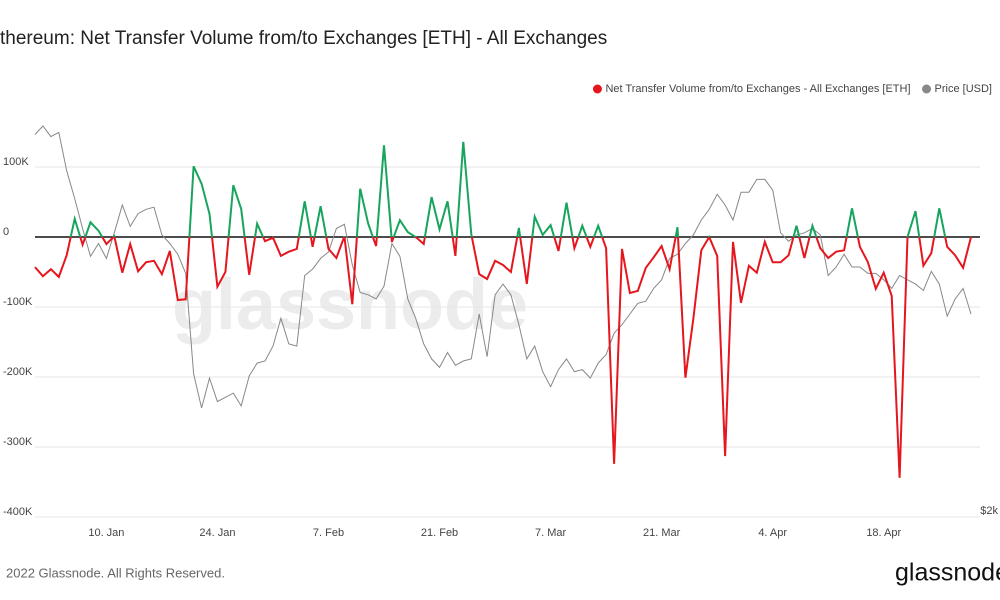 The height and width of the screenshot is (600, 1000). What do you see at coordinates (328, 533) in the screenshot?
I see `x-tick-label: 7. Feb` at bounding box center [328, 533].